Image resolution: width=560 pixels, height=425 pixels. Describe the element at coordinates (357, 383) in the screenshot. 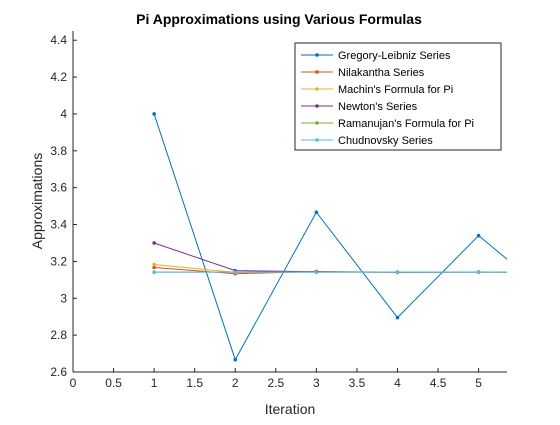

I see `x-tick-label: 3.5` at that location.